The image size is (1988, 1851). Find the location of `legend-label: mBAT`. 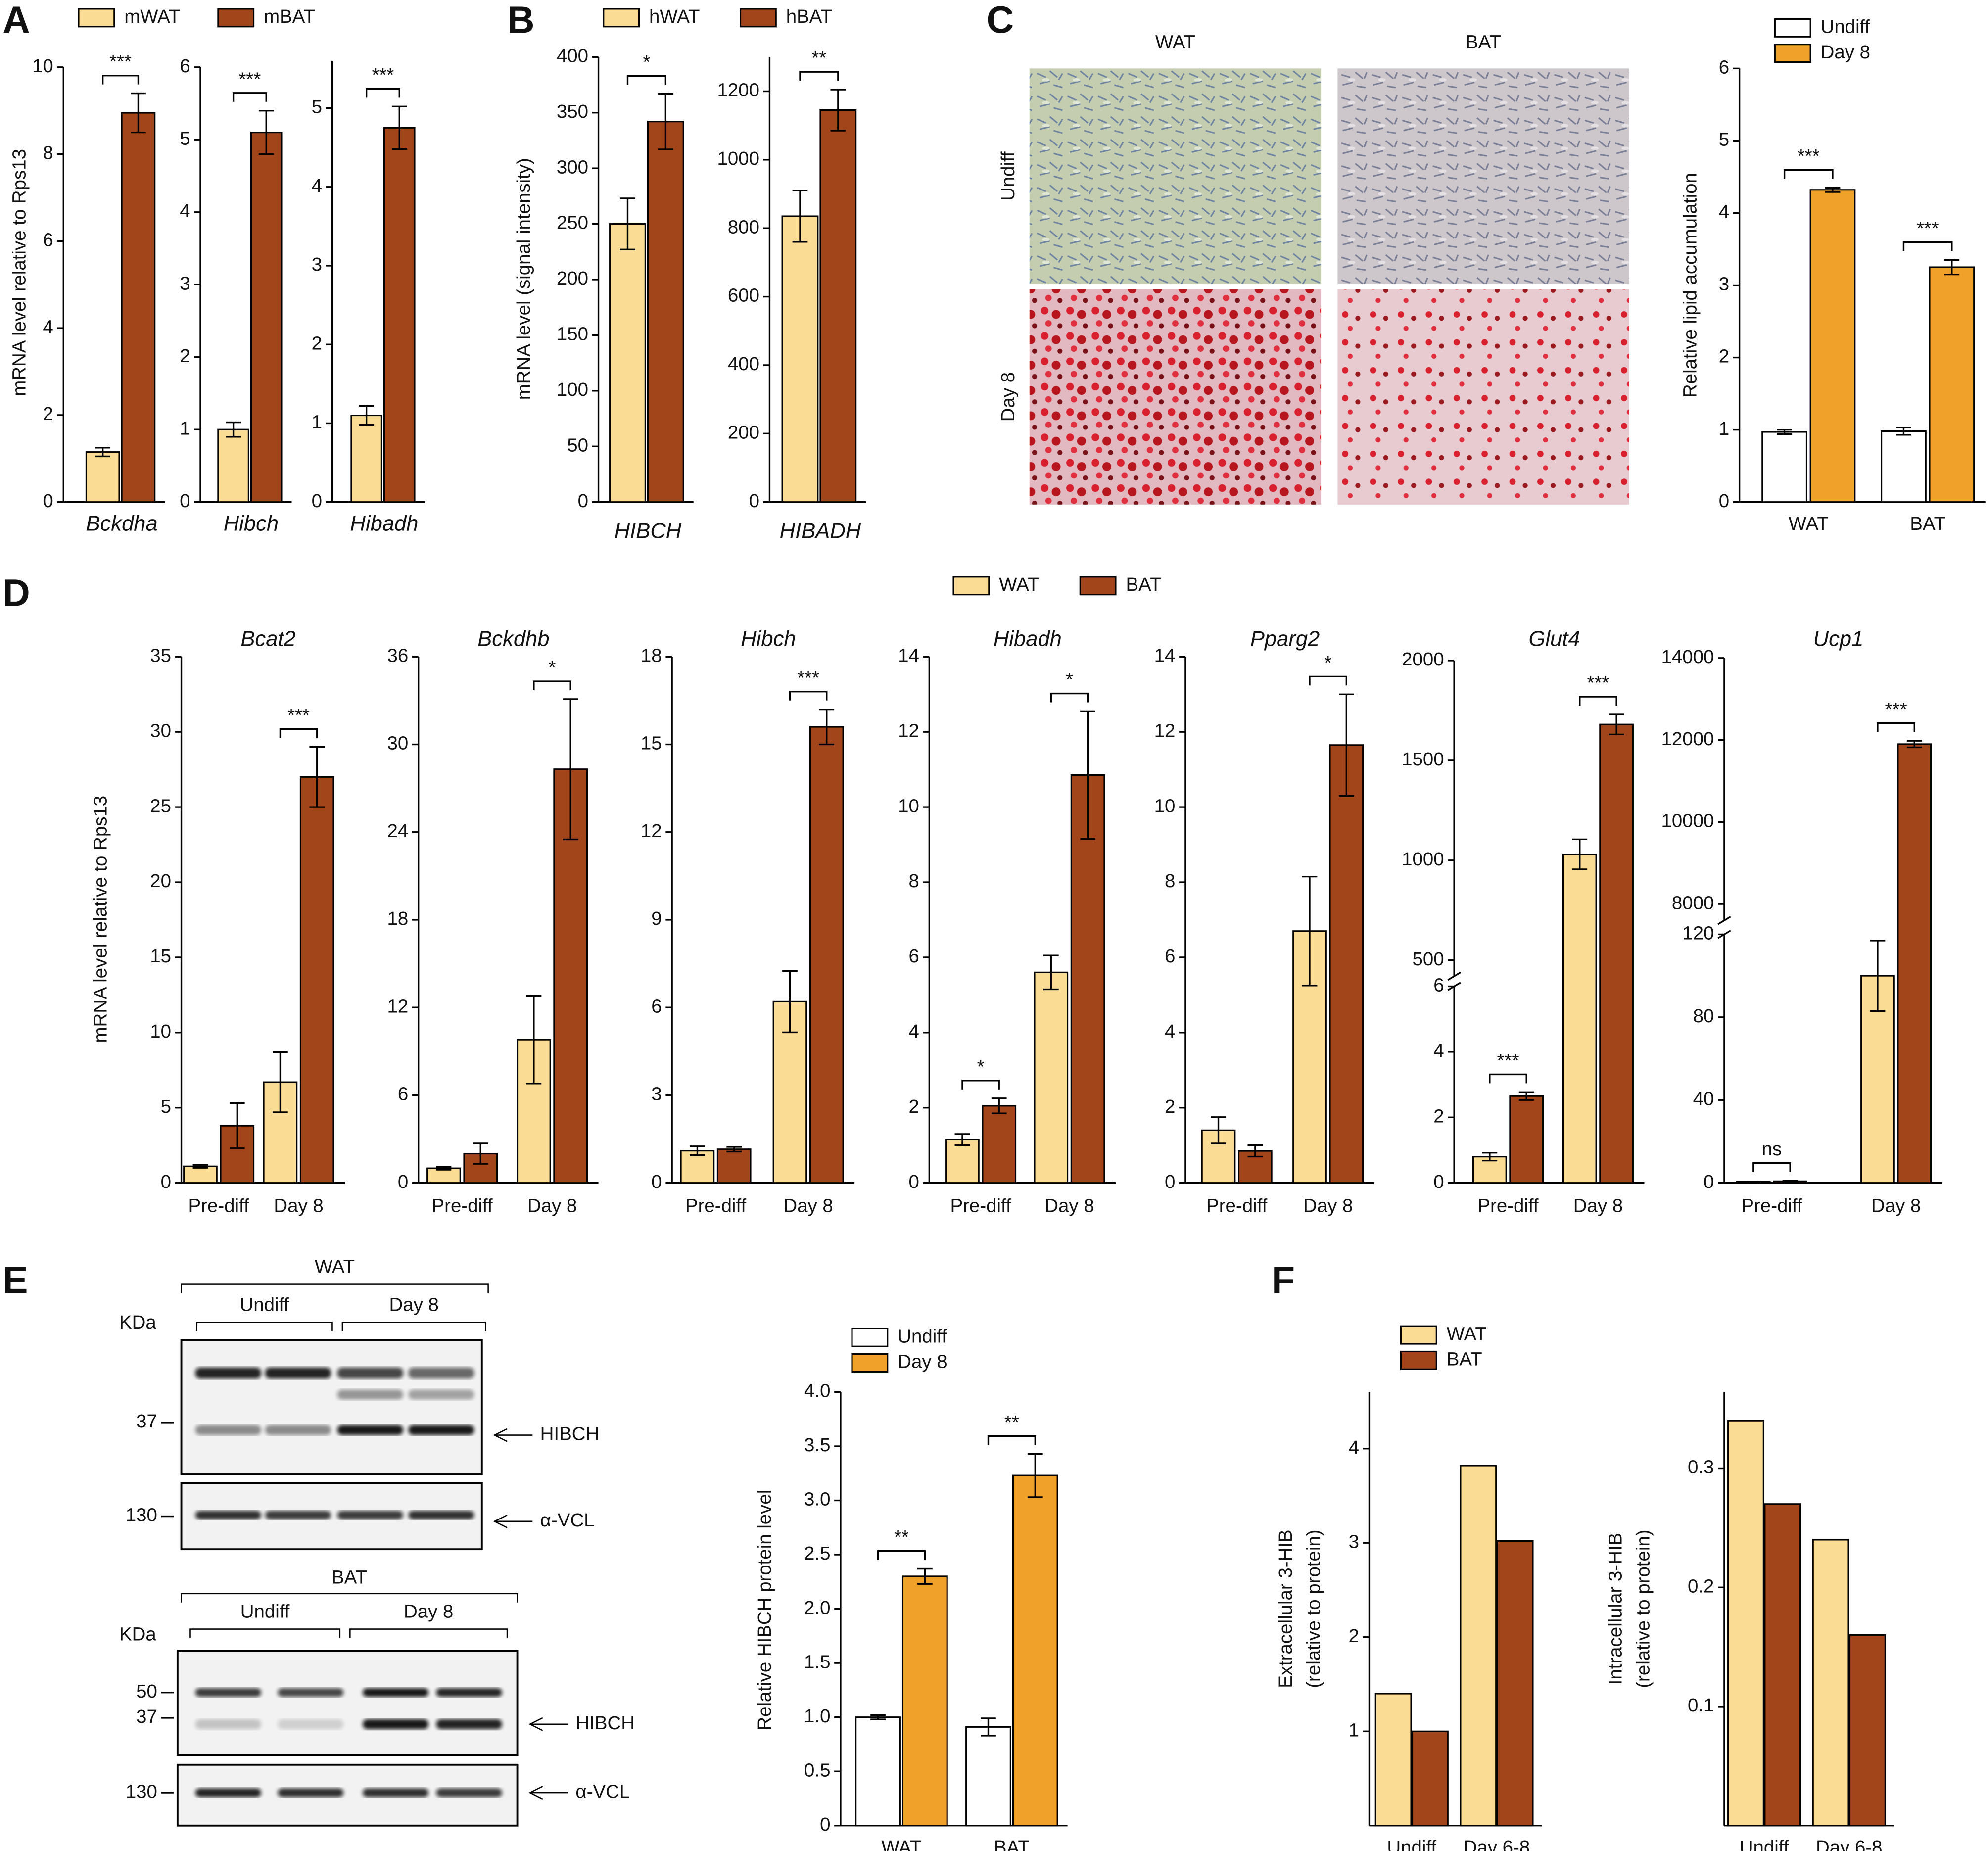

legend-label: mBAT is located at coordinates (289, 16).